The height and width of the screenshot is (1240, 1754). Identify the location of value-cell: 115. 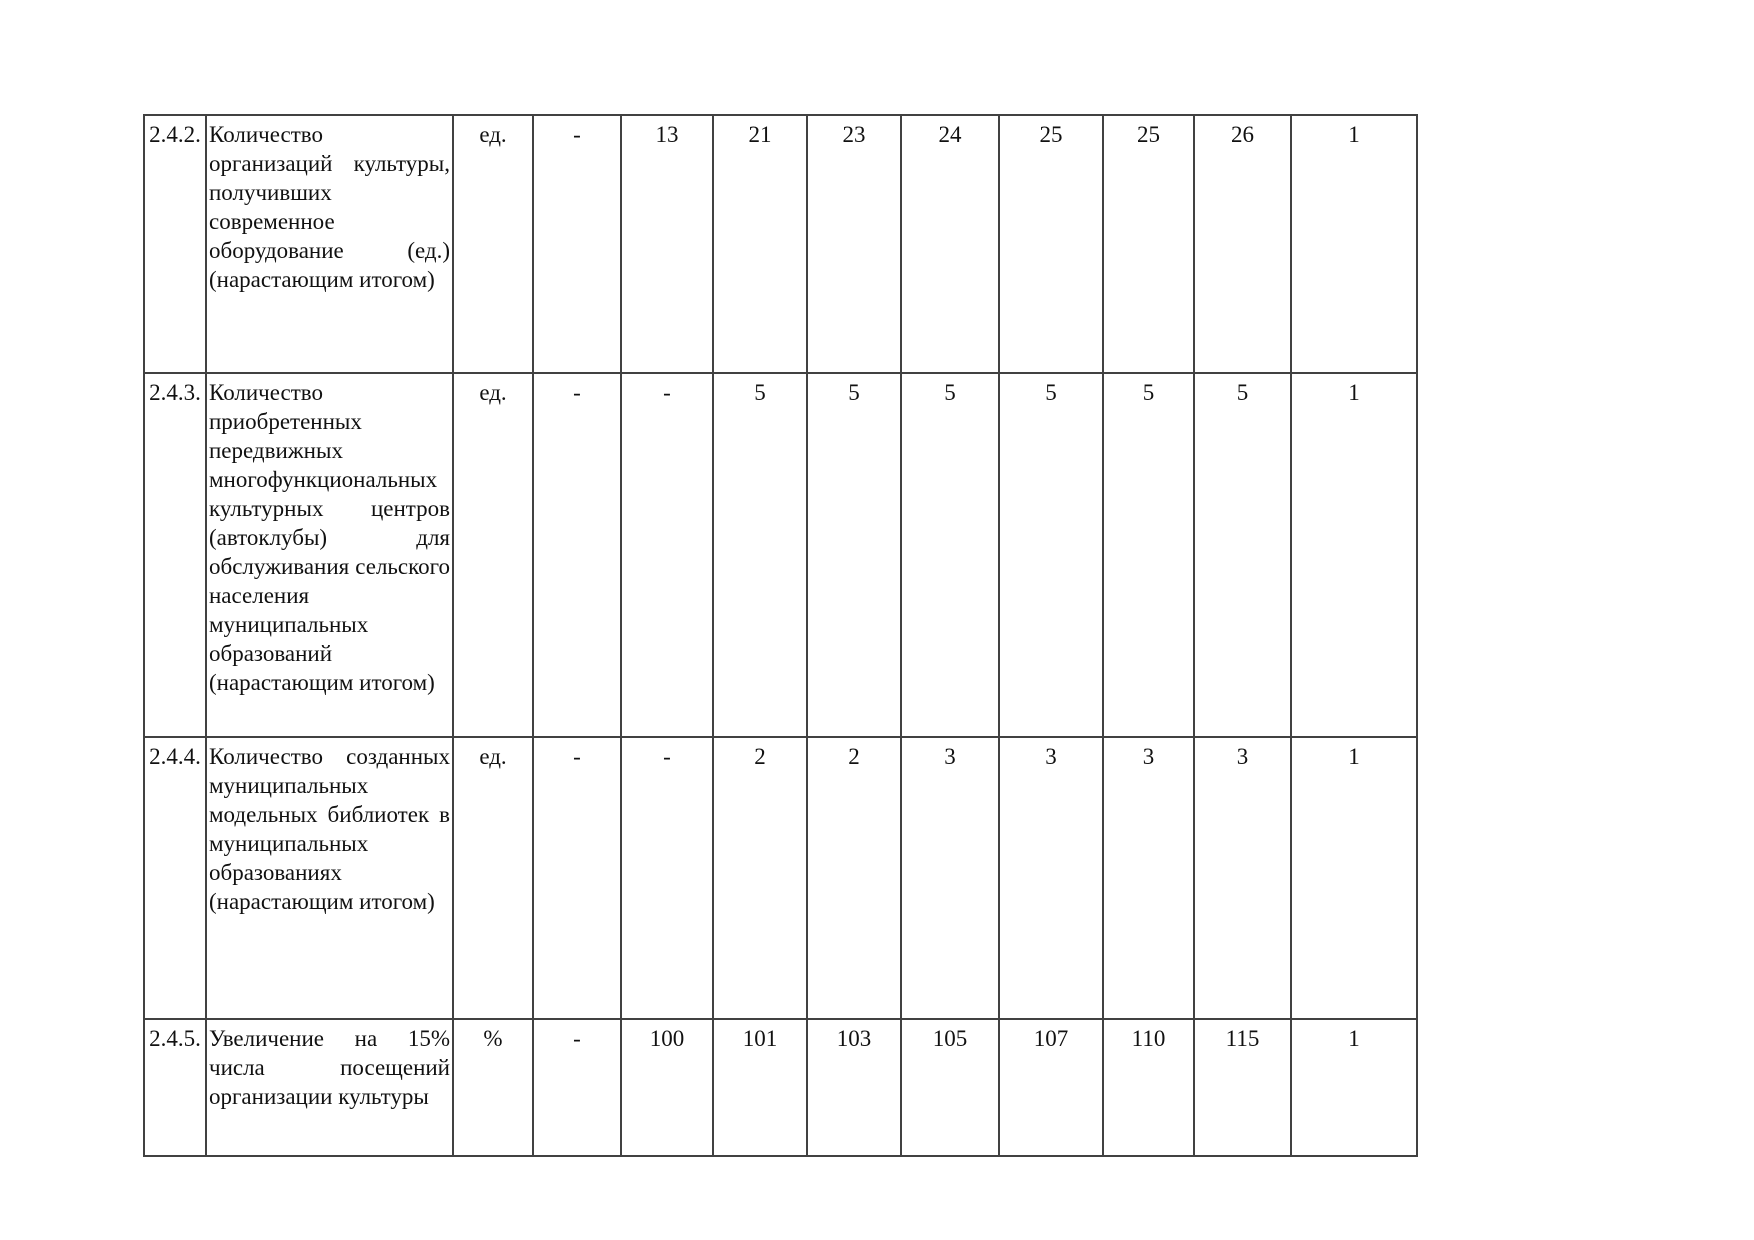
(1242, 1087).